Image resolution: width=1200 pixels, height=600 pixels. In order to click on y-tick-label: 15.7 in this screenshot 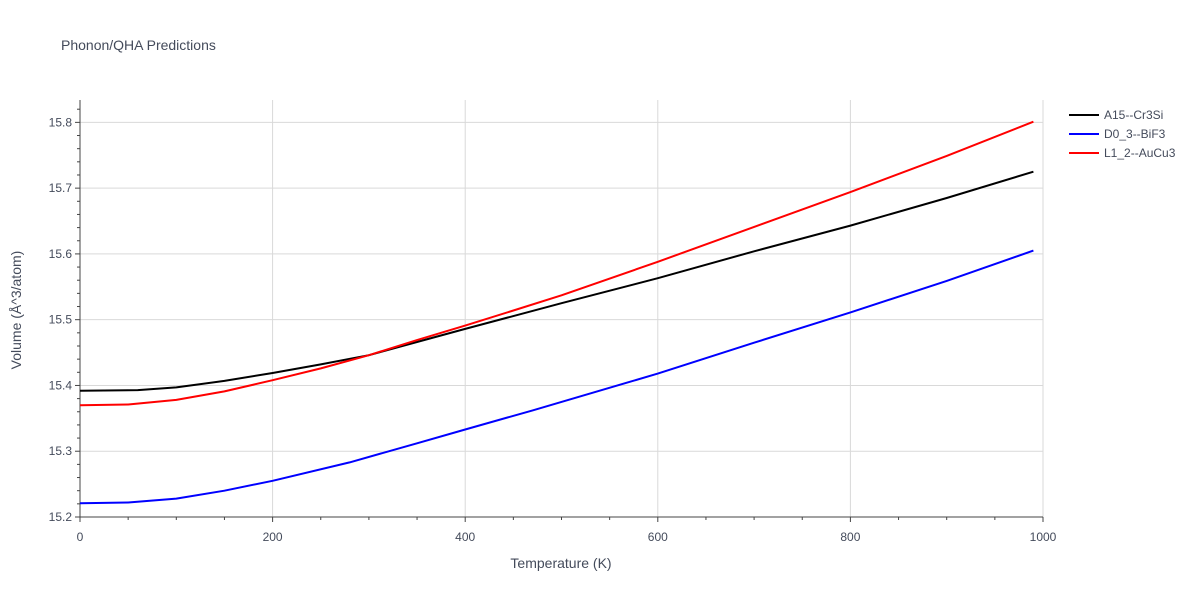, I will do `click(61, 188)`.